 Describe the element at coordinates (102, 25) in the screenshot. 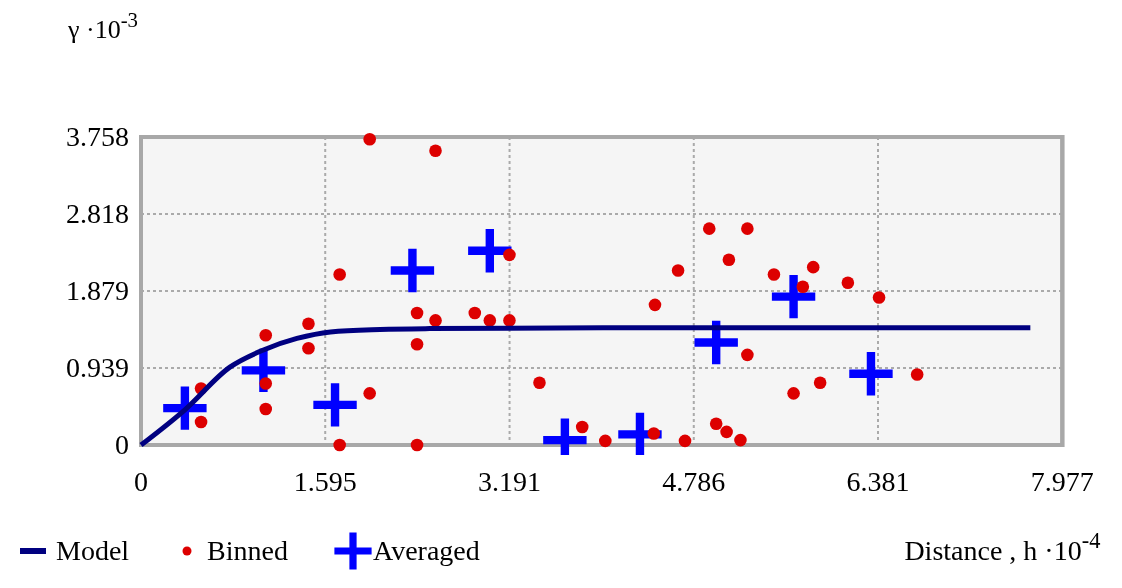

I see `y-axis-title: γ ·10$^{-3}$` at that location.